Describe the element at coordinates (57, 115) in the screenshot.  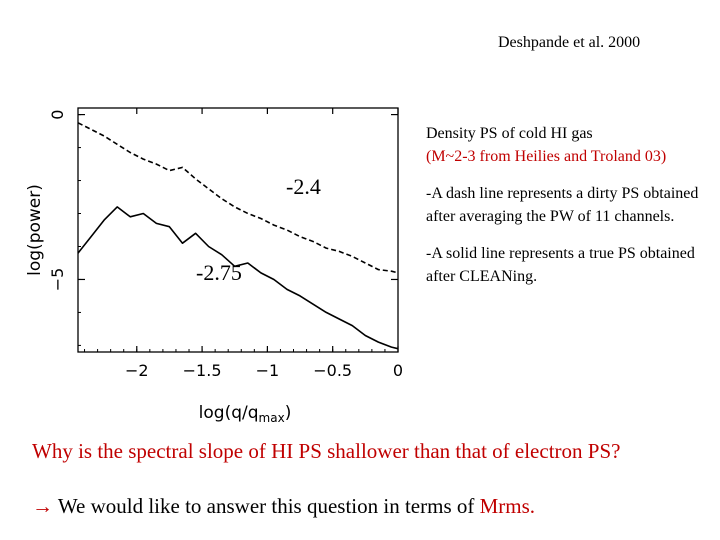
I see `y-tick-label: 0` at that location.